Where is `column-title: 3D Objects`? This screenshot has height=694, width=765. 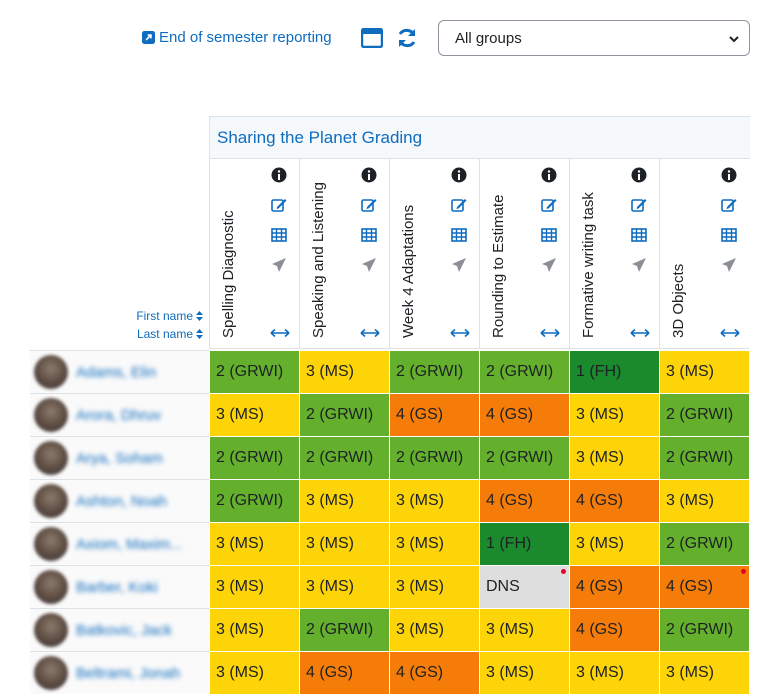
column-title: 3D Objects is located at coordinates (678, 300).